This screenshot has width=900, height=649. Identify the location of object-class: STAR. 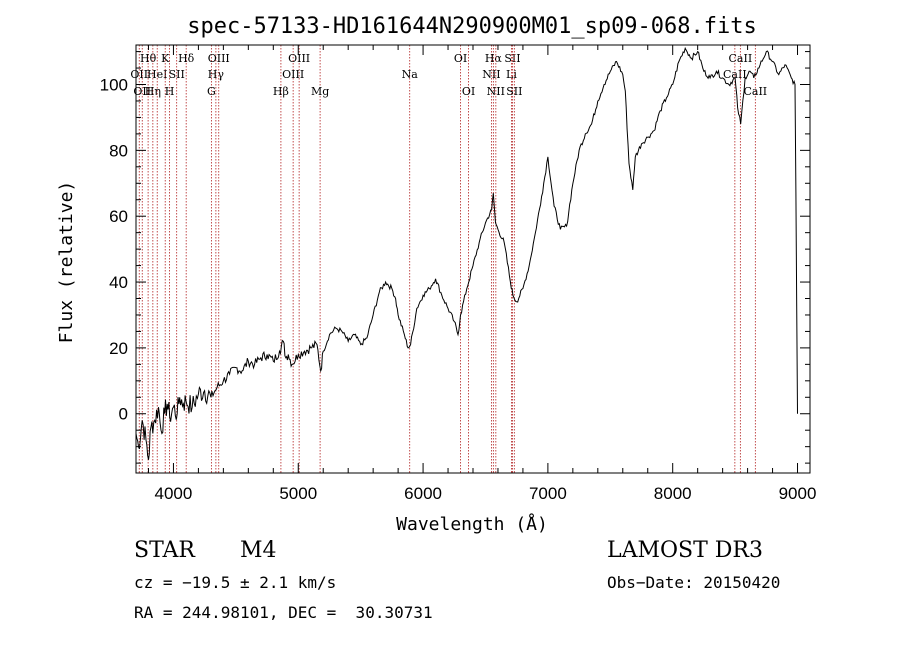
(164, 550).